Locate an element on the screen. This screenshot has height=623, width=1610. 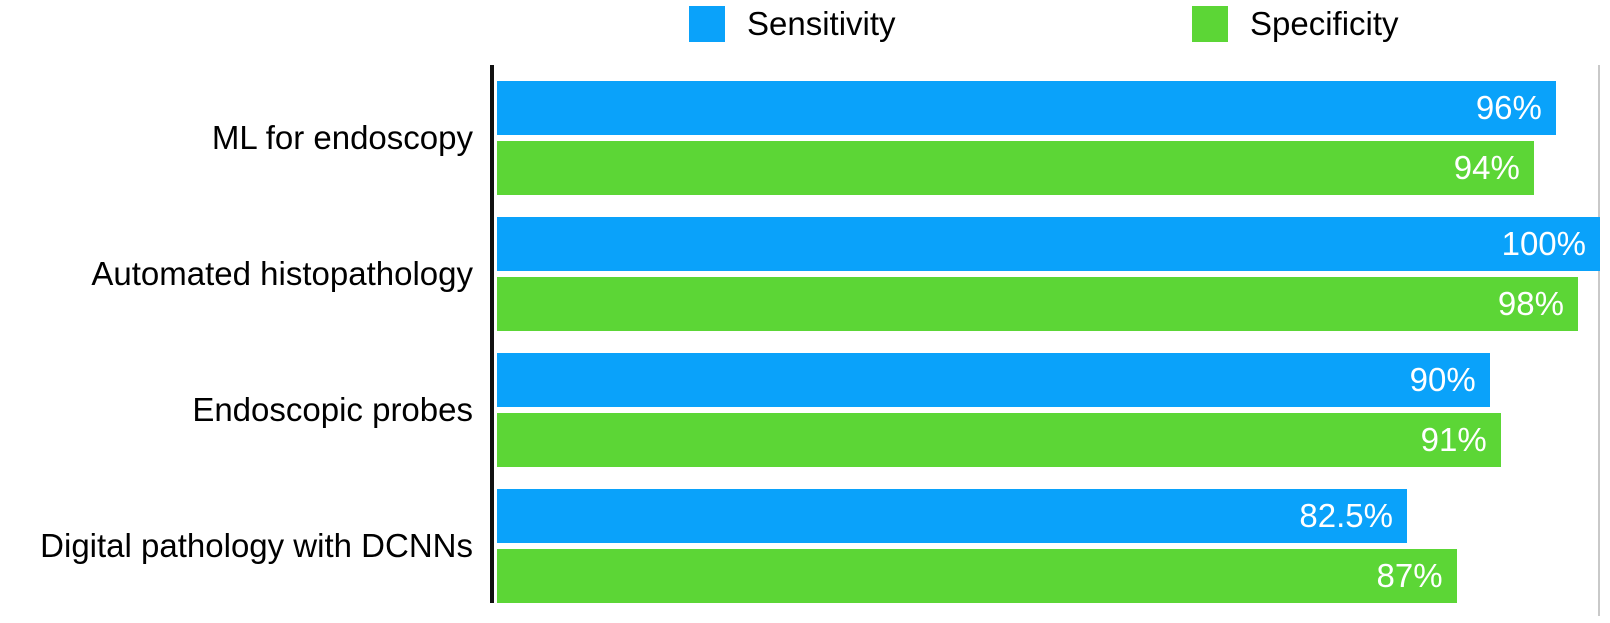
bar-value-label: 98% is located at coordinates (1530, 303).